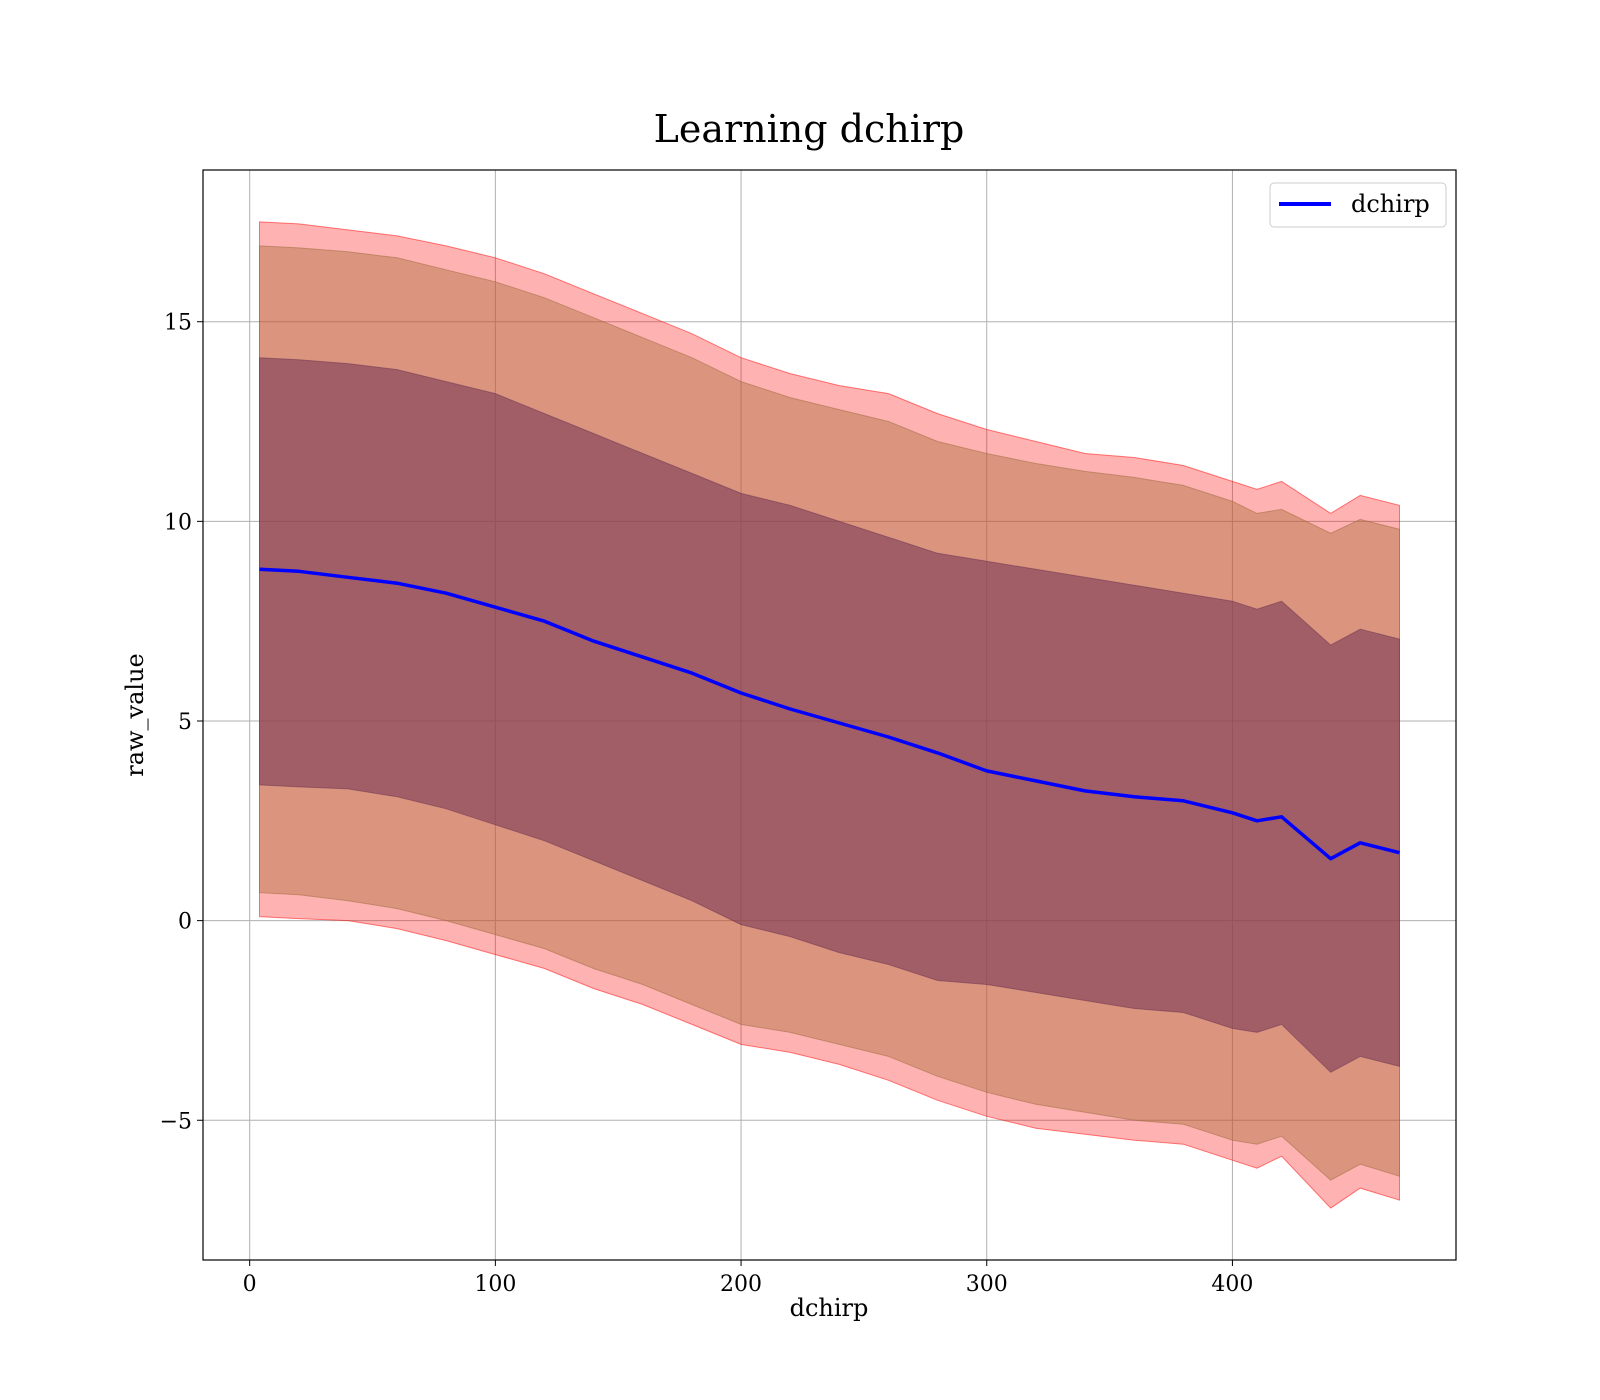 The image size is (1600, 1400). Describe the element at coordinates (1390, 204) in the screenshot. I see `legend-label-dchirp: dchirp` at that location.